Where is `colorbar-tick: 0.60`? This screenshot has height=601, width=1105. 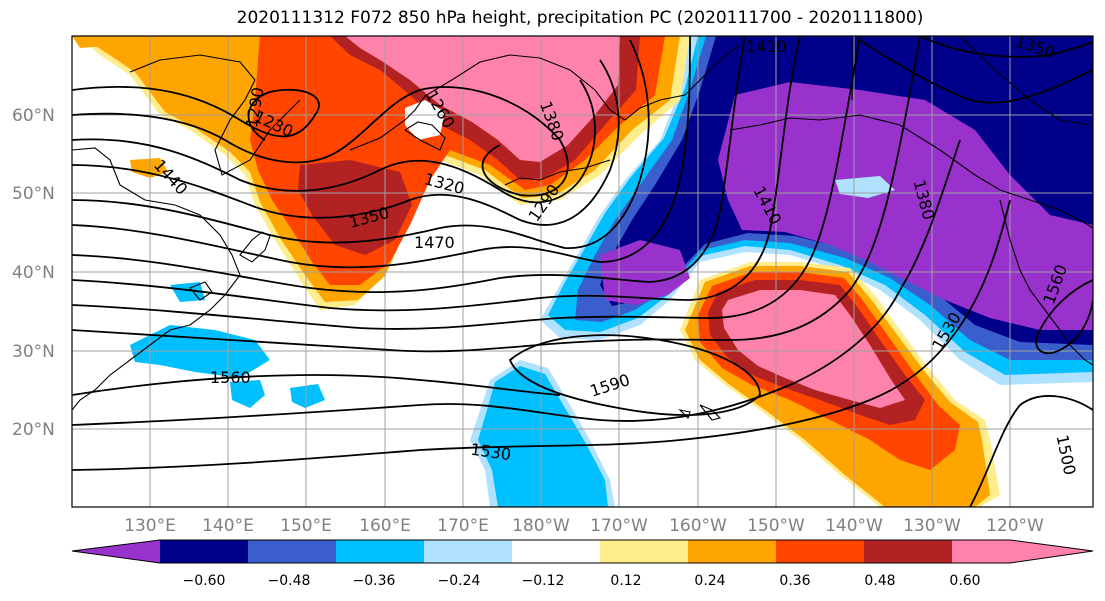
colorbar-tick: 0.60 is located at coordinates (964, 581).